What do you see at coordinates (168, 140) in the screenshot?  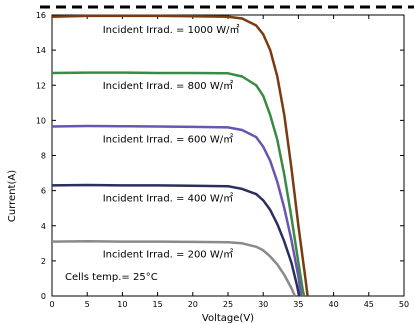 I see `series-label: Incident Irrad. = 600 W/㎡` at bounding box center [168, 140].